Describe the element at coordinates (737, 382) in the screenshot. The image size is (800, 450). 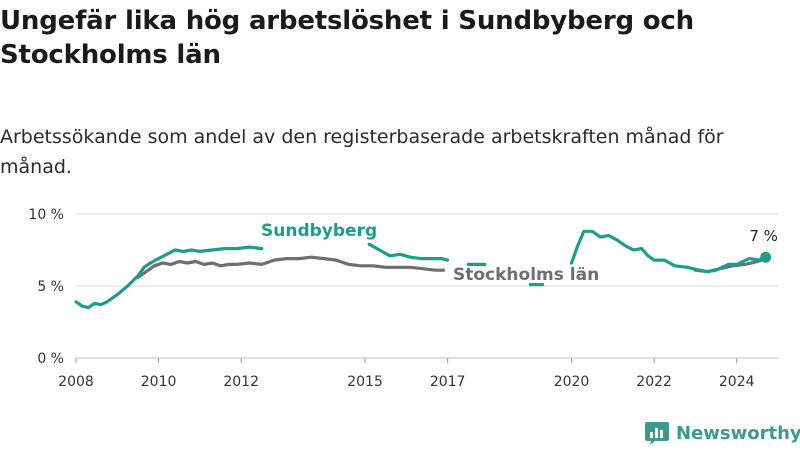
I see `x-tick-label: 2024` at that location.